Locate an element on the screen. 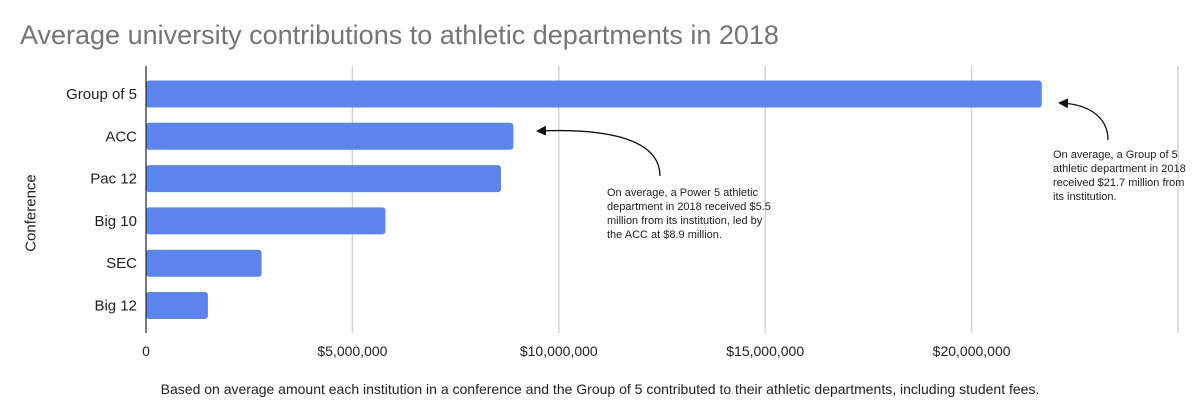 Image resolution: width=1200 pixels, height=419 pixels. x-tick-label: $5,000,000 is located at coordinates (352, 351).